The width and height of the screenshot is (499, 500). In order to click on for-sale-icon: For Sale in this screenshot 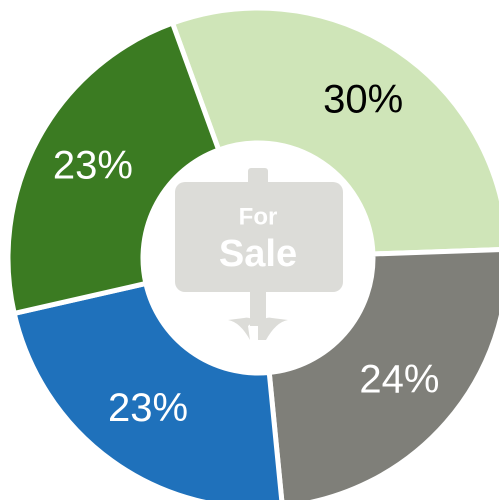, I will do `click(259, 254)`.